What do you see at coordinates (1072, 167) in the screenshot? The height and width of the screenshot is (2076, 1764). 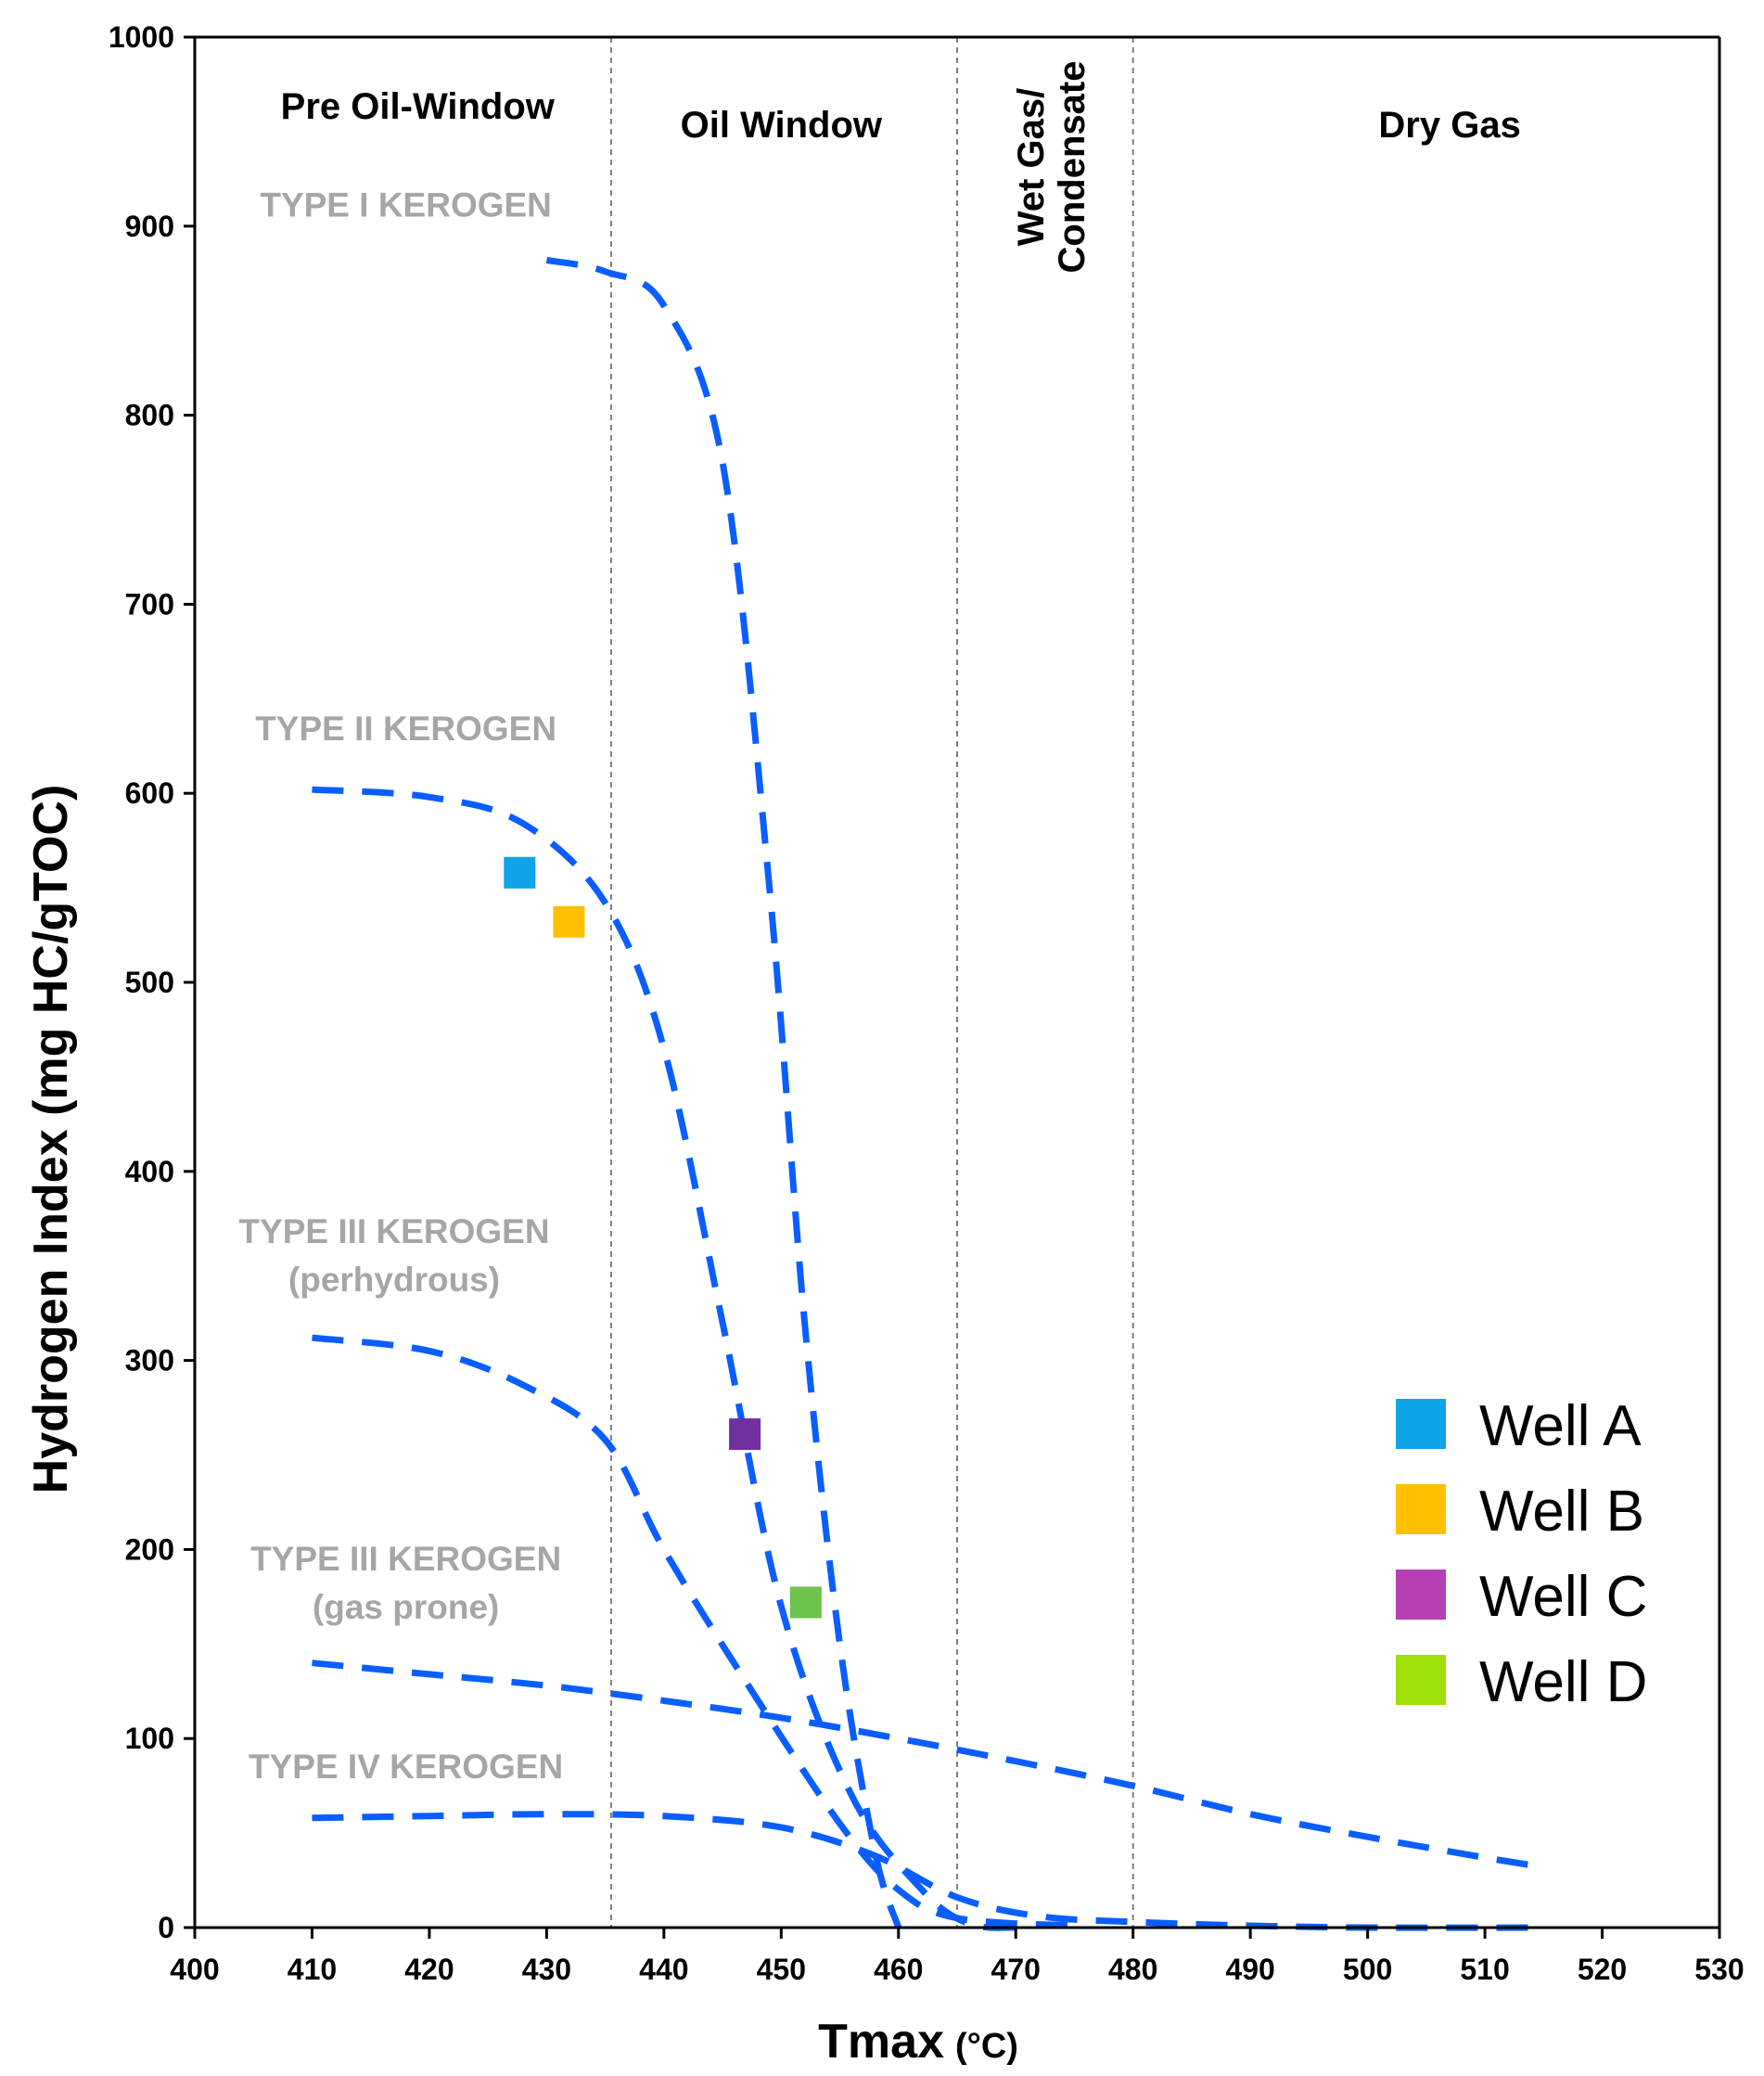 I see `zone-label-2-line2: Condensate` at bounding box center [1072, 167].